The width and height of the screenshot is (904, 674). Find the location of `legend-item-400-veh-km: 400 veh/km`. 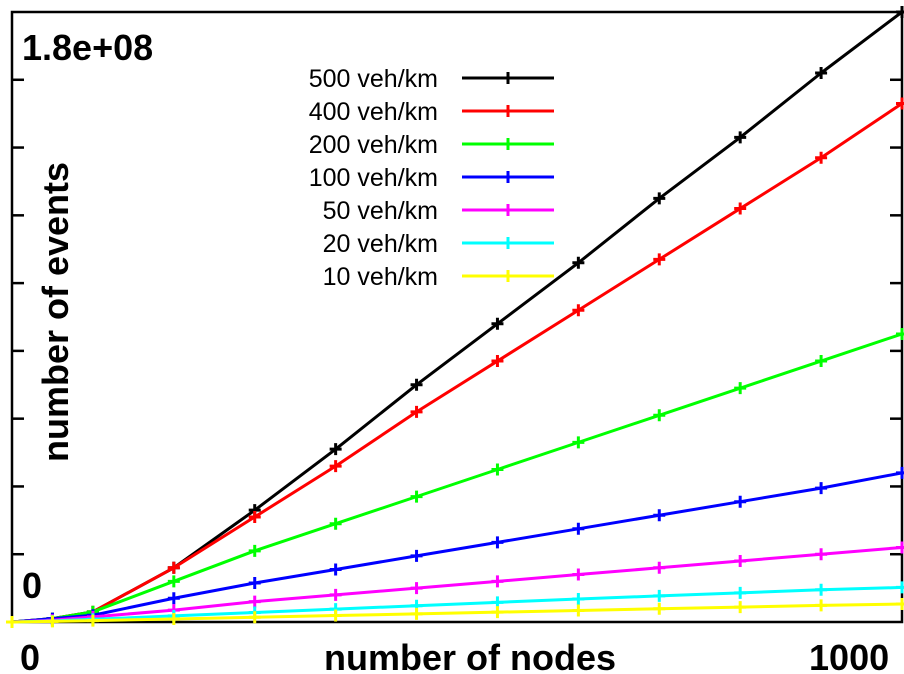

legend-item-400-veh-km: 400 veh/km is located at coordinates (431, 112).